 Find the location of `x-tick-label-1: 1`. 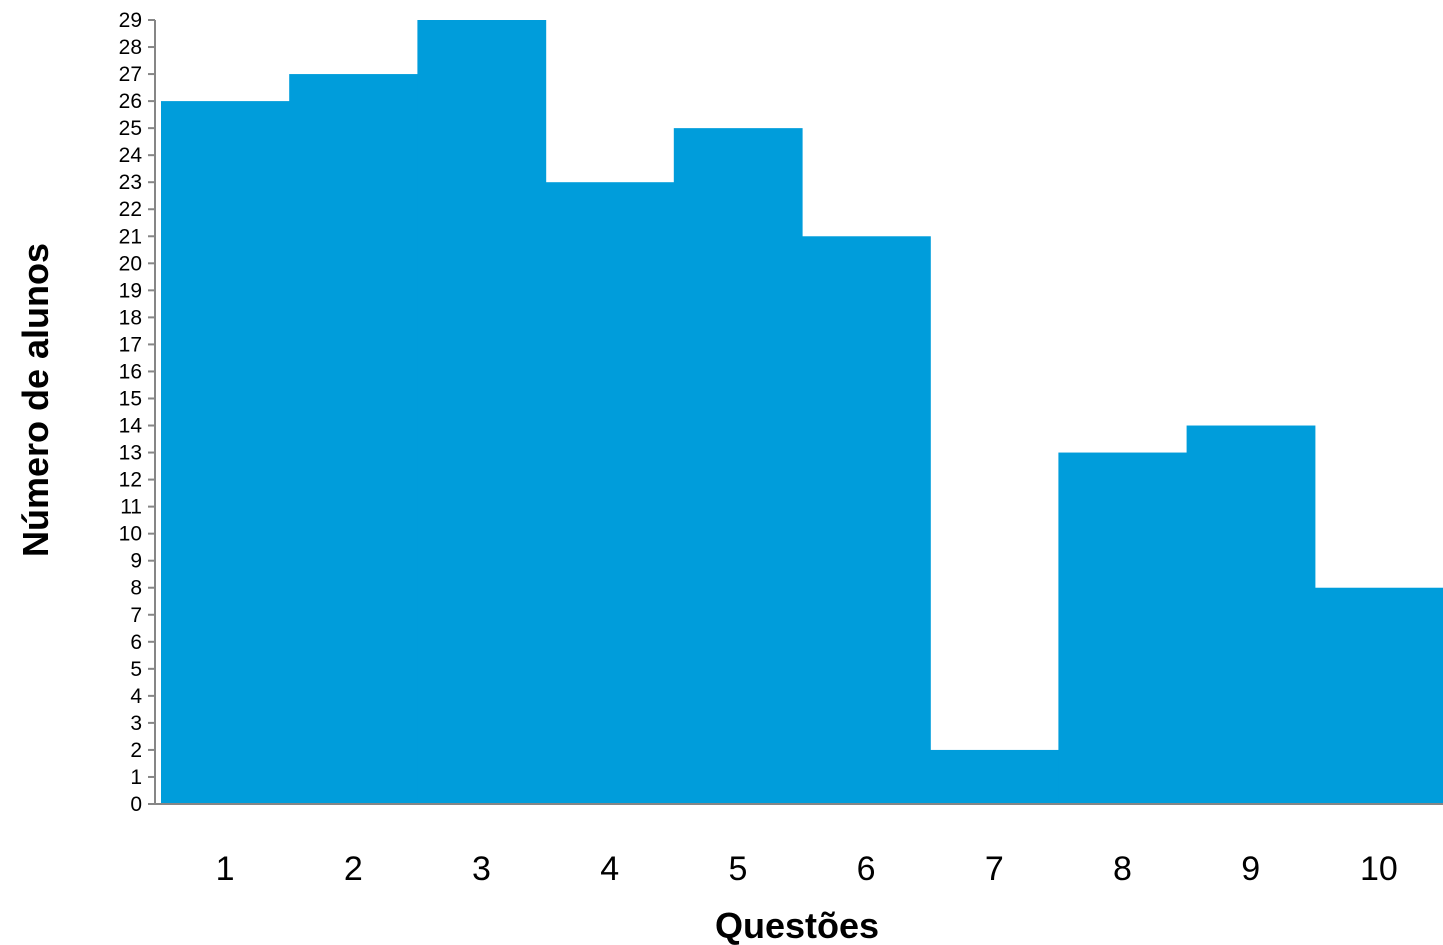

x-tick-label-1: 1 is located at coordinates (225, 869).